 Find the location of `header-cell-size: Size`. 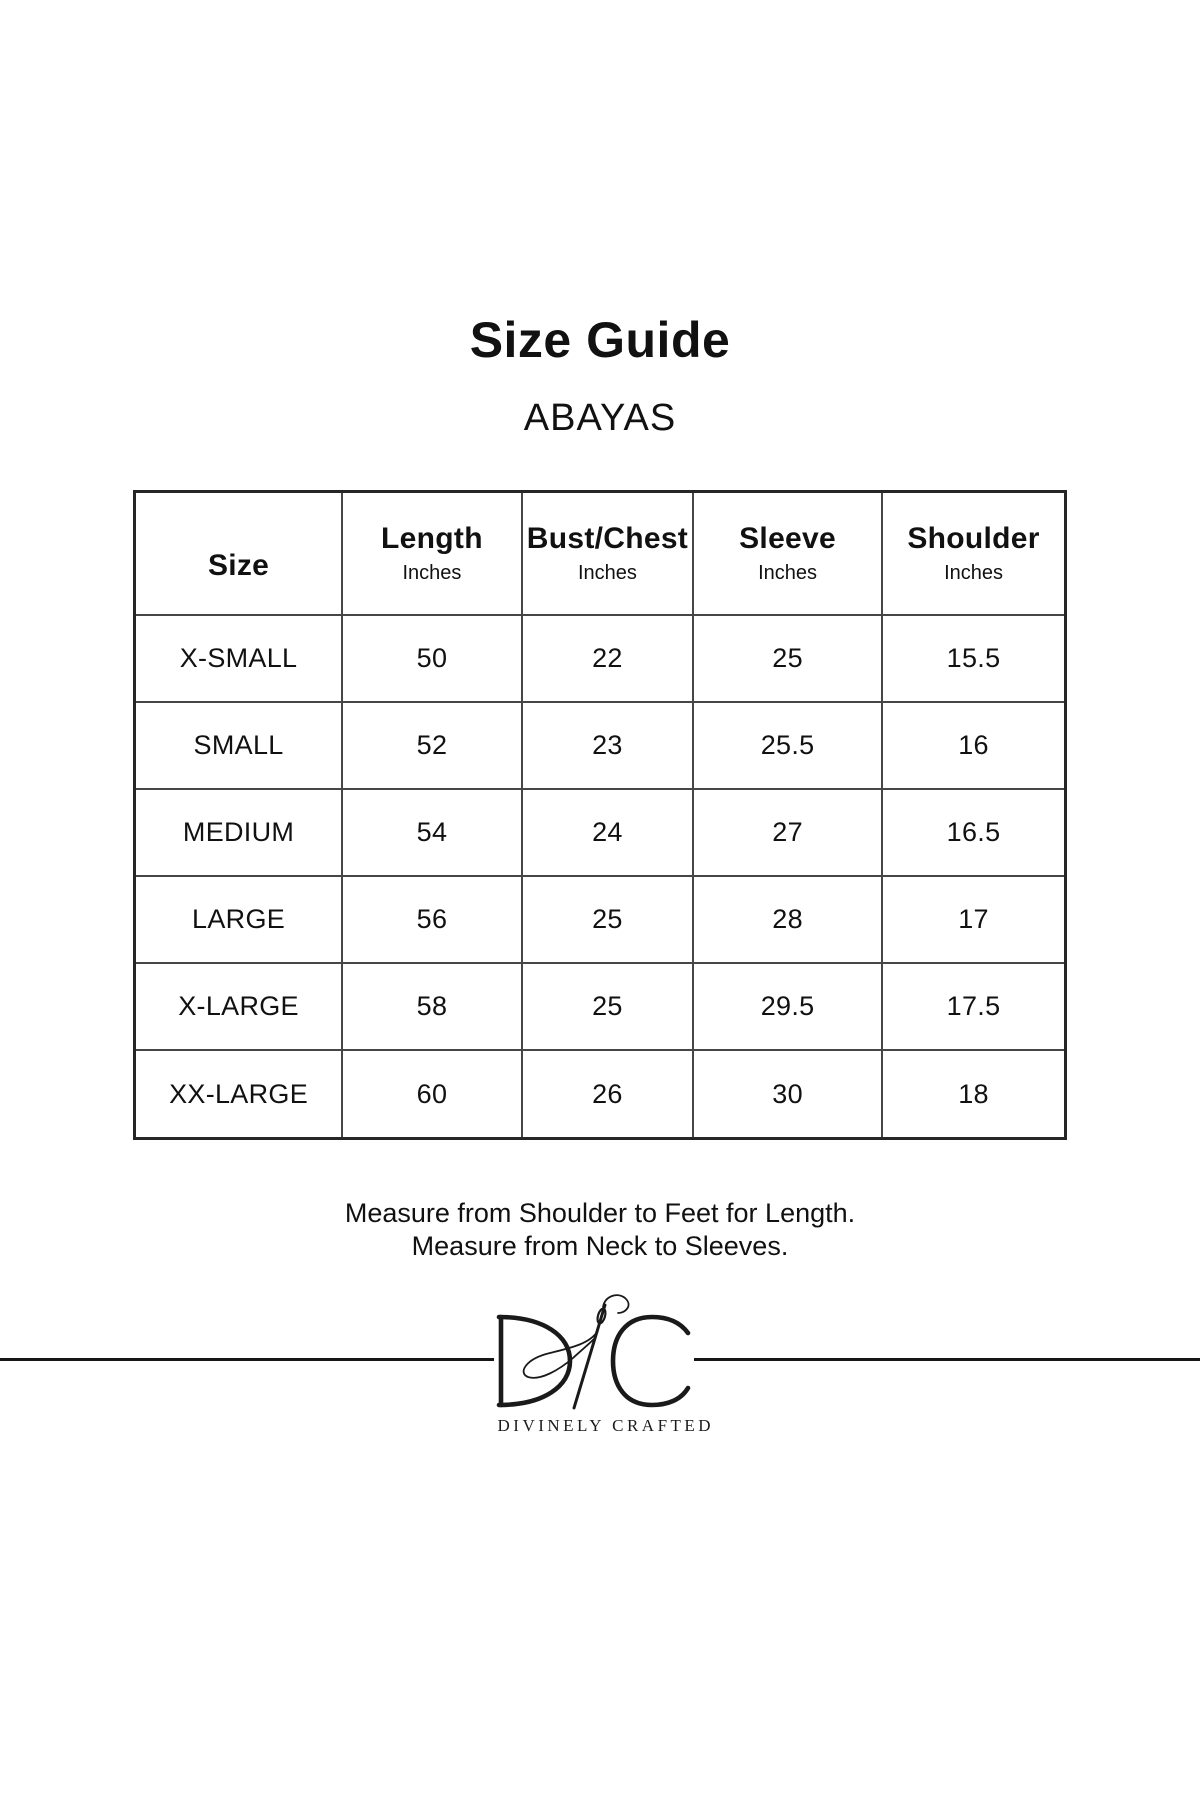

header-cell-size: Size is located at coordinates (238, 553).